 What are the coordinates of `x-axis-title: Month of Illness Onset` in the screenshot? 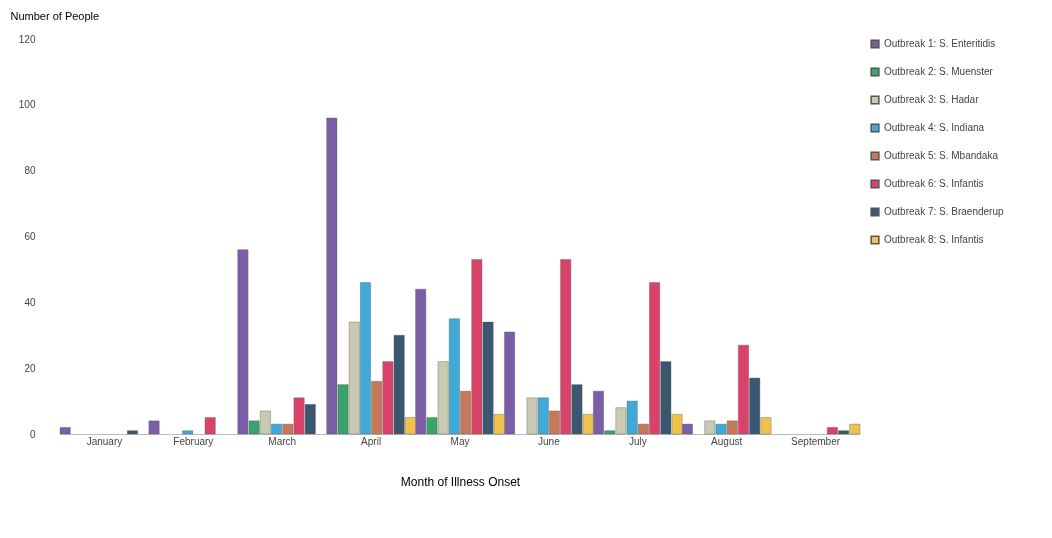 It's located at (460, 481).